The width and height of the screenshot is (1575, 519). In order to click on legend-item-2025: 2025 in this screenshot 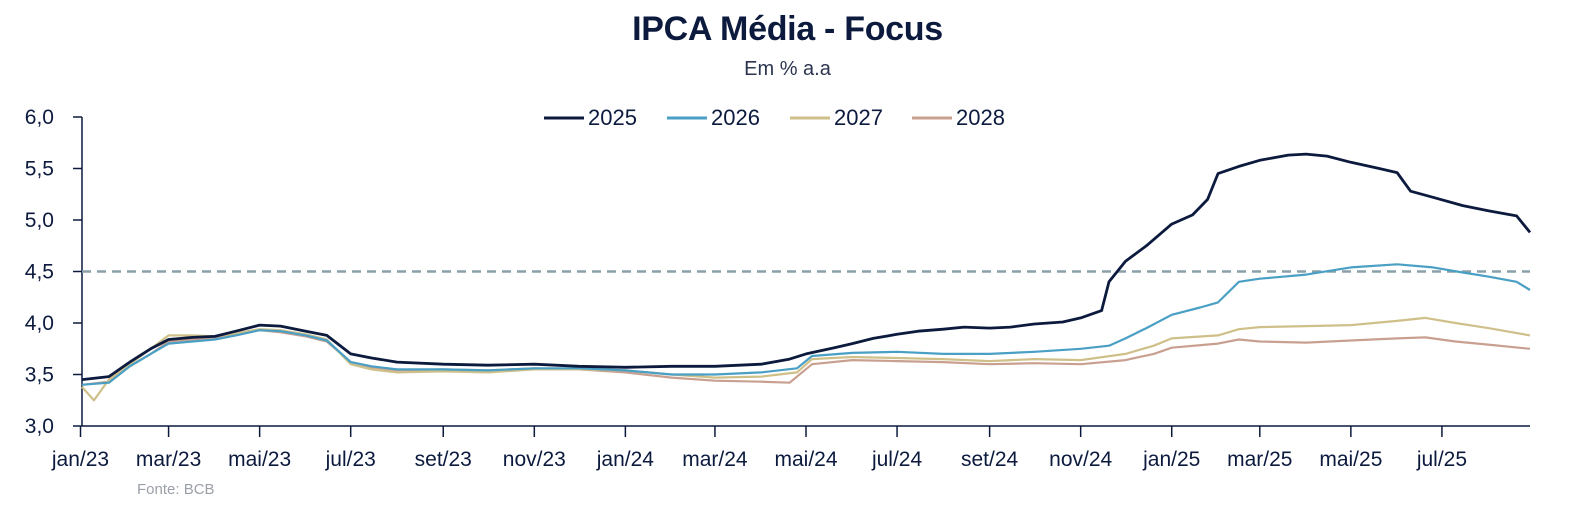, I will do `click(590, 117)`.